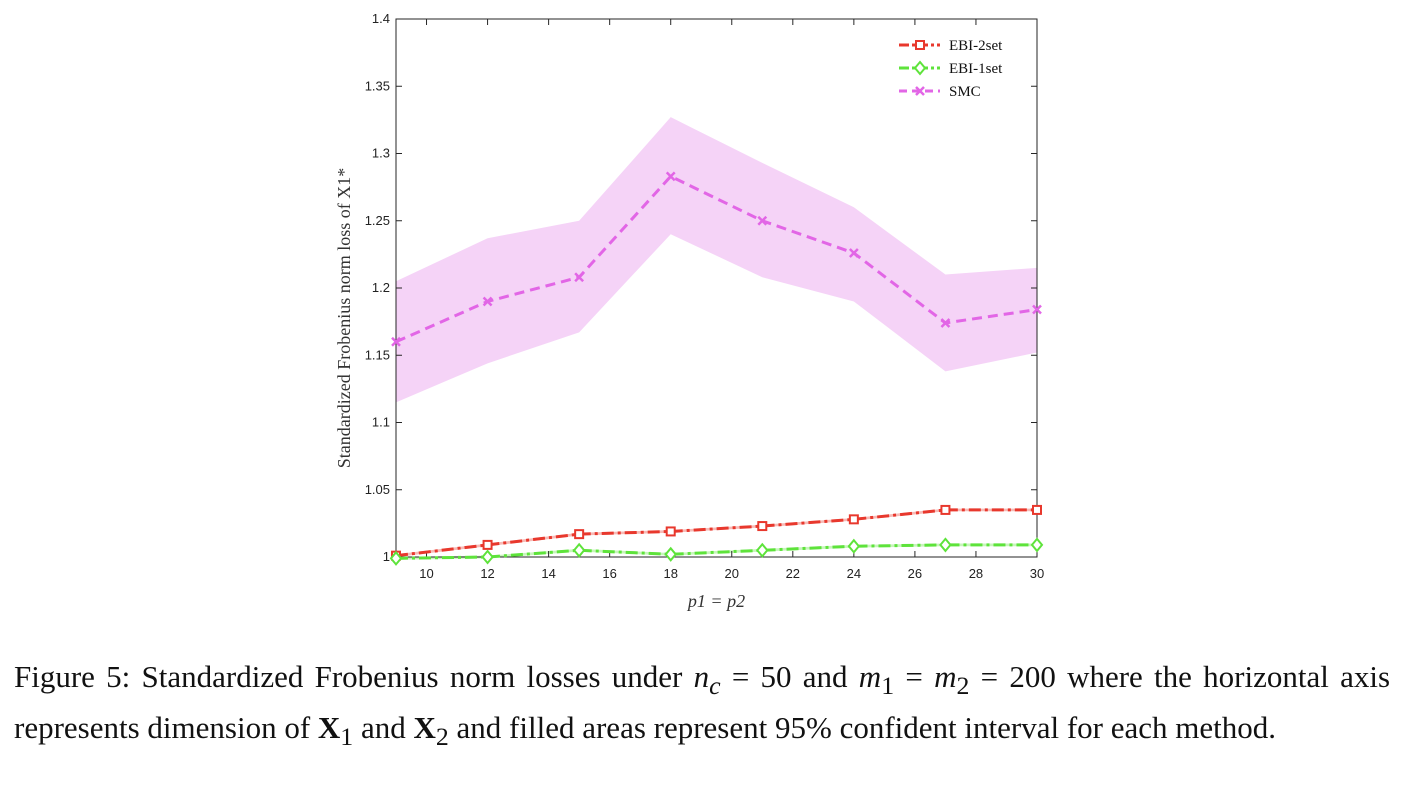 This screenshot has height=796, width=1402. I want to click on x-tick-label: 12, so click(487, 573).